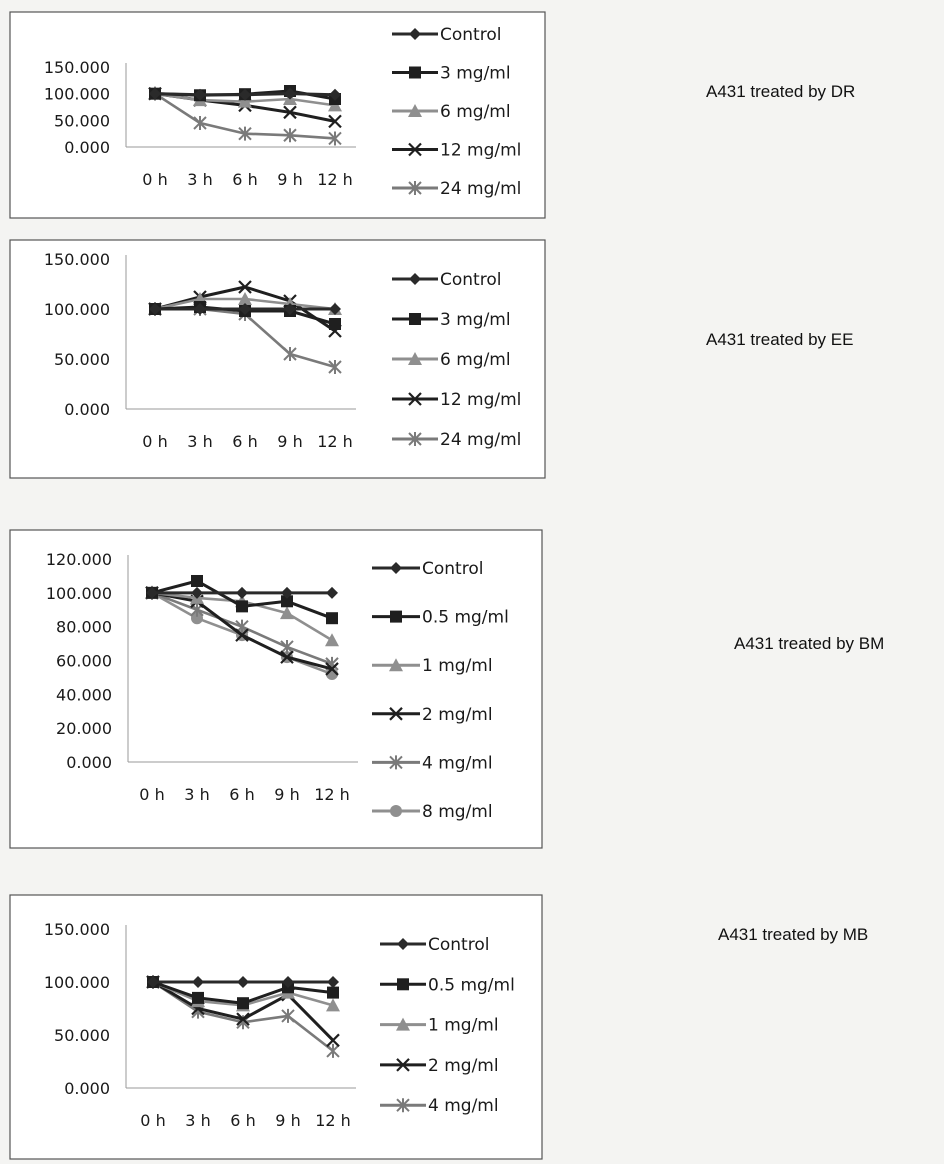  What do you see at coordinates (480, 189) in the screenshot?
I see `legend-label: 24 mg/ml` at bounding box center [480, 189].